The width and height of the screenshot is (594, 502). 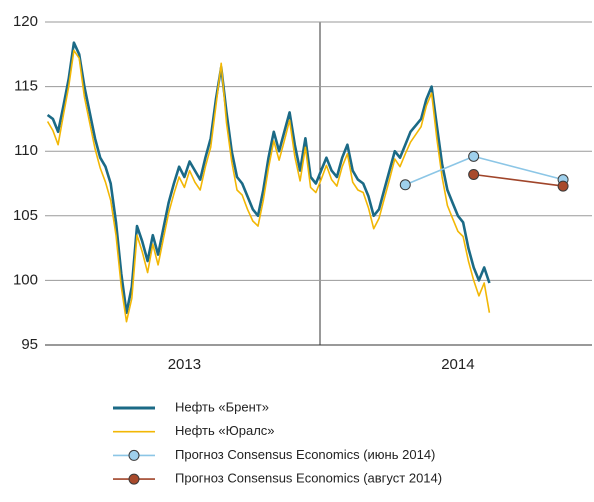 What do you see at coordinates (25, 279) in the screenshot?
I see `y-tick-label: 100` at bounding box center [25, 279].